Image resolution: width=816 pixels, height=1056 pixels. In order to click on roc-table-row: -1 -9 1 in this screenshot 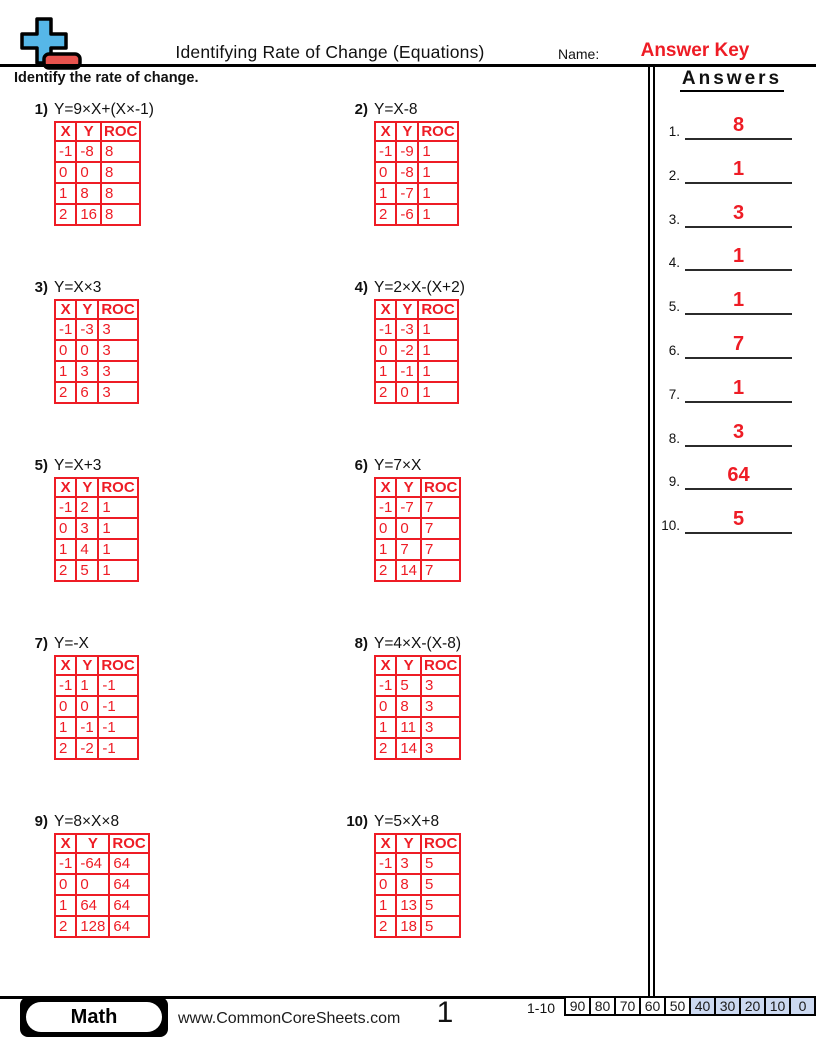, I will do `click(416, 151)`.